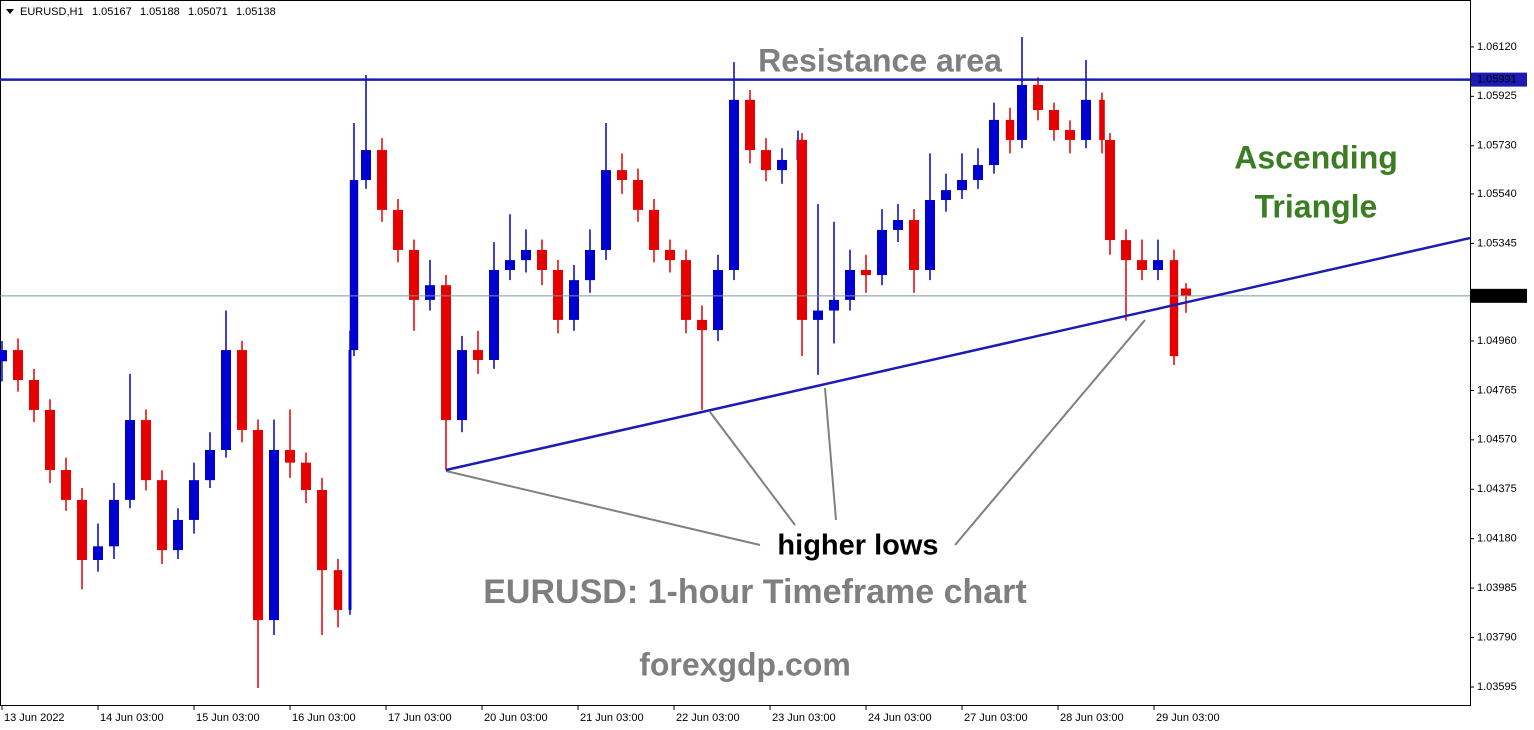 This screenshot has height=730, width=1534. Describe the element at coordinates (1497, 390) in the screenshot. I see `y-tick-label: 1.04765` at that location.